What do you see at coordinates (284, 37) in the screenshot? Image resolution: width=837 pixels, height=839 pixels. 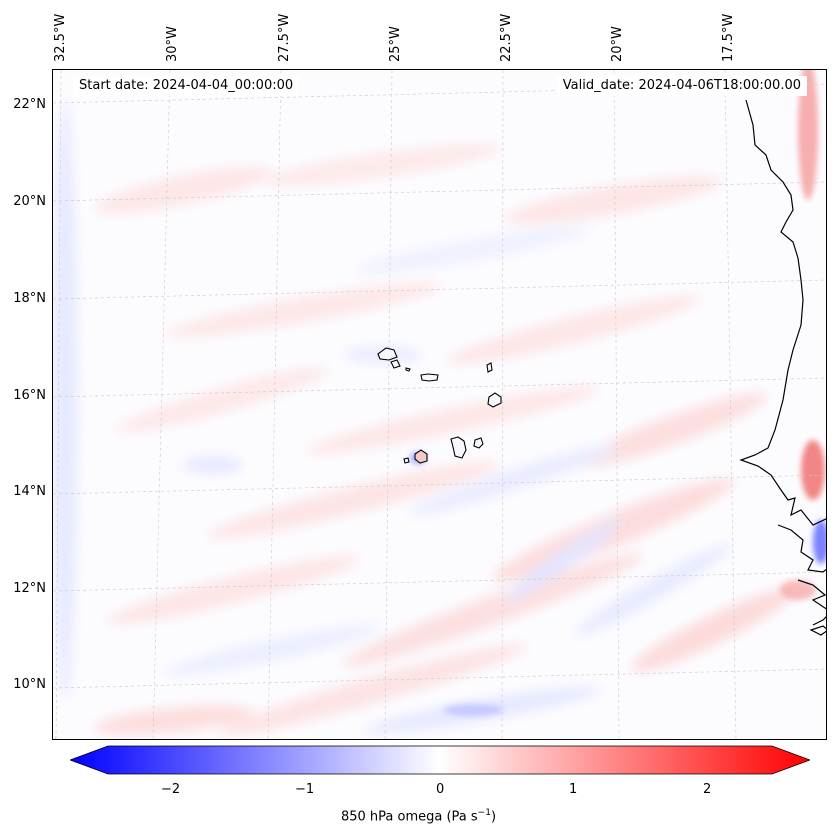 I see `lon-label-27-5w: 27.5°W` at bounding box center [284, 37].